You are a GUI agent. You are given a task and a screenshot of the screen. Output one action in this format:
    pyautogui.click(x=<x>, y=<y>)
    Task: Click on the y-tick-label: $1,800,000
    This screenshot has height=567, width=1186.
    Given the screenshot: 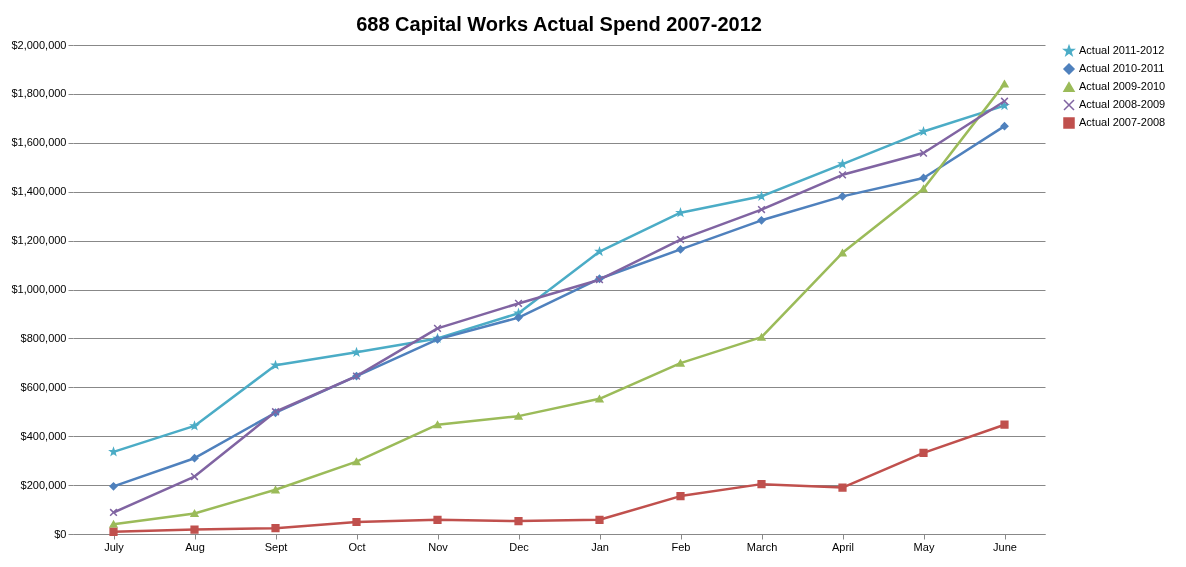 What is the action you would take?
    pyautogui.click(x=39, y=93)
    